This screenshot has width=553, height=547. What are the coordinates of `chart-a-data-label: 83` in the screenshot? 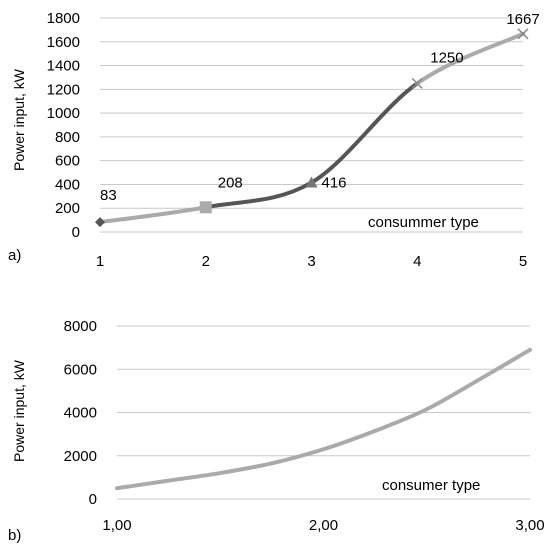 It's located at (108, 195).